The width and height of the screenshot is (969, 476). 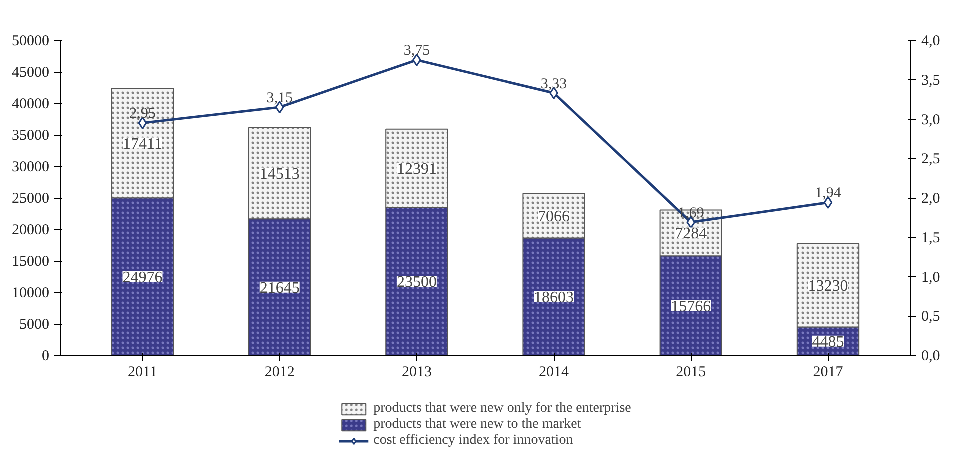 I want to click on y2-tick-label: 3,5, so click(x=931, y=80).